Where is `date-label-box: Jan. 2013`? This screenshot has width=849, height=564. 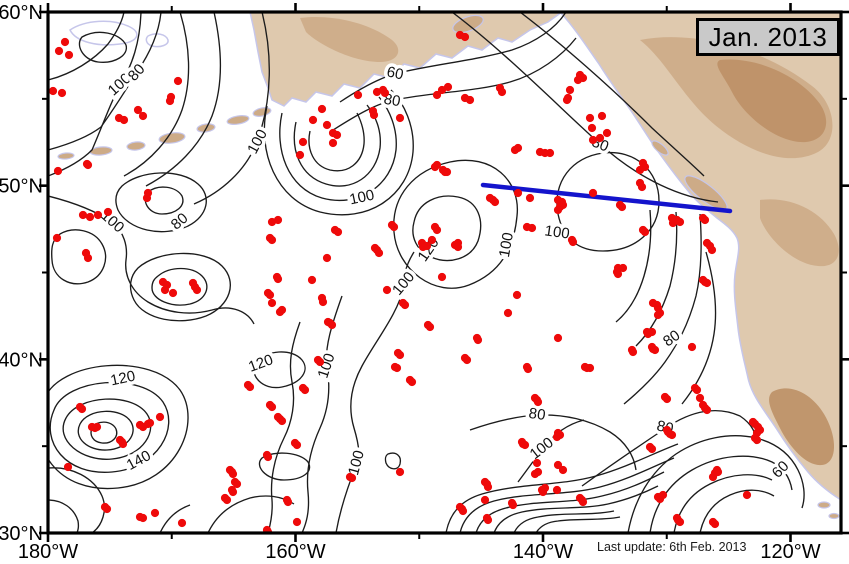
date-label-box: Jan. 2013 is located at coordinates (768, 37).